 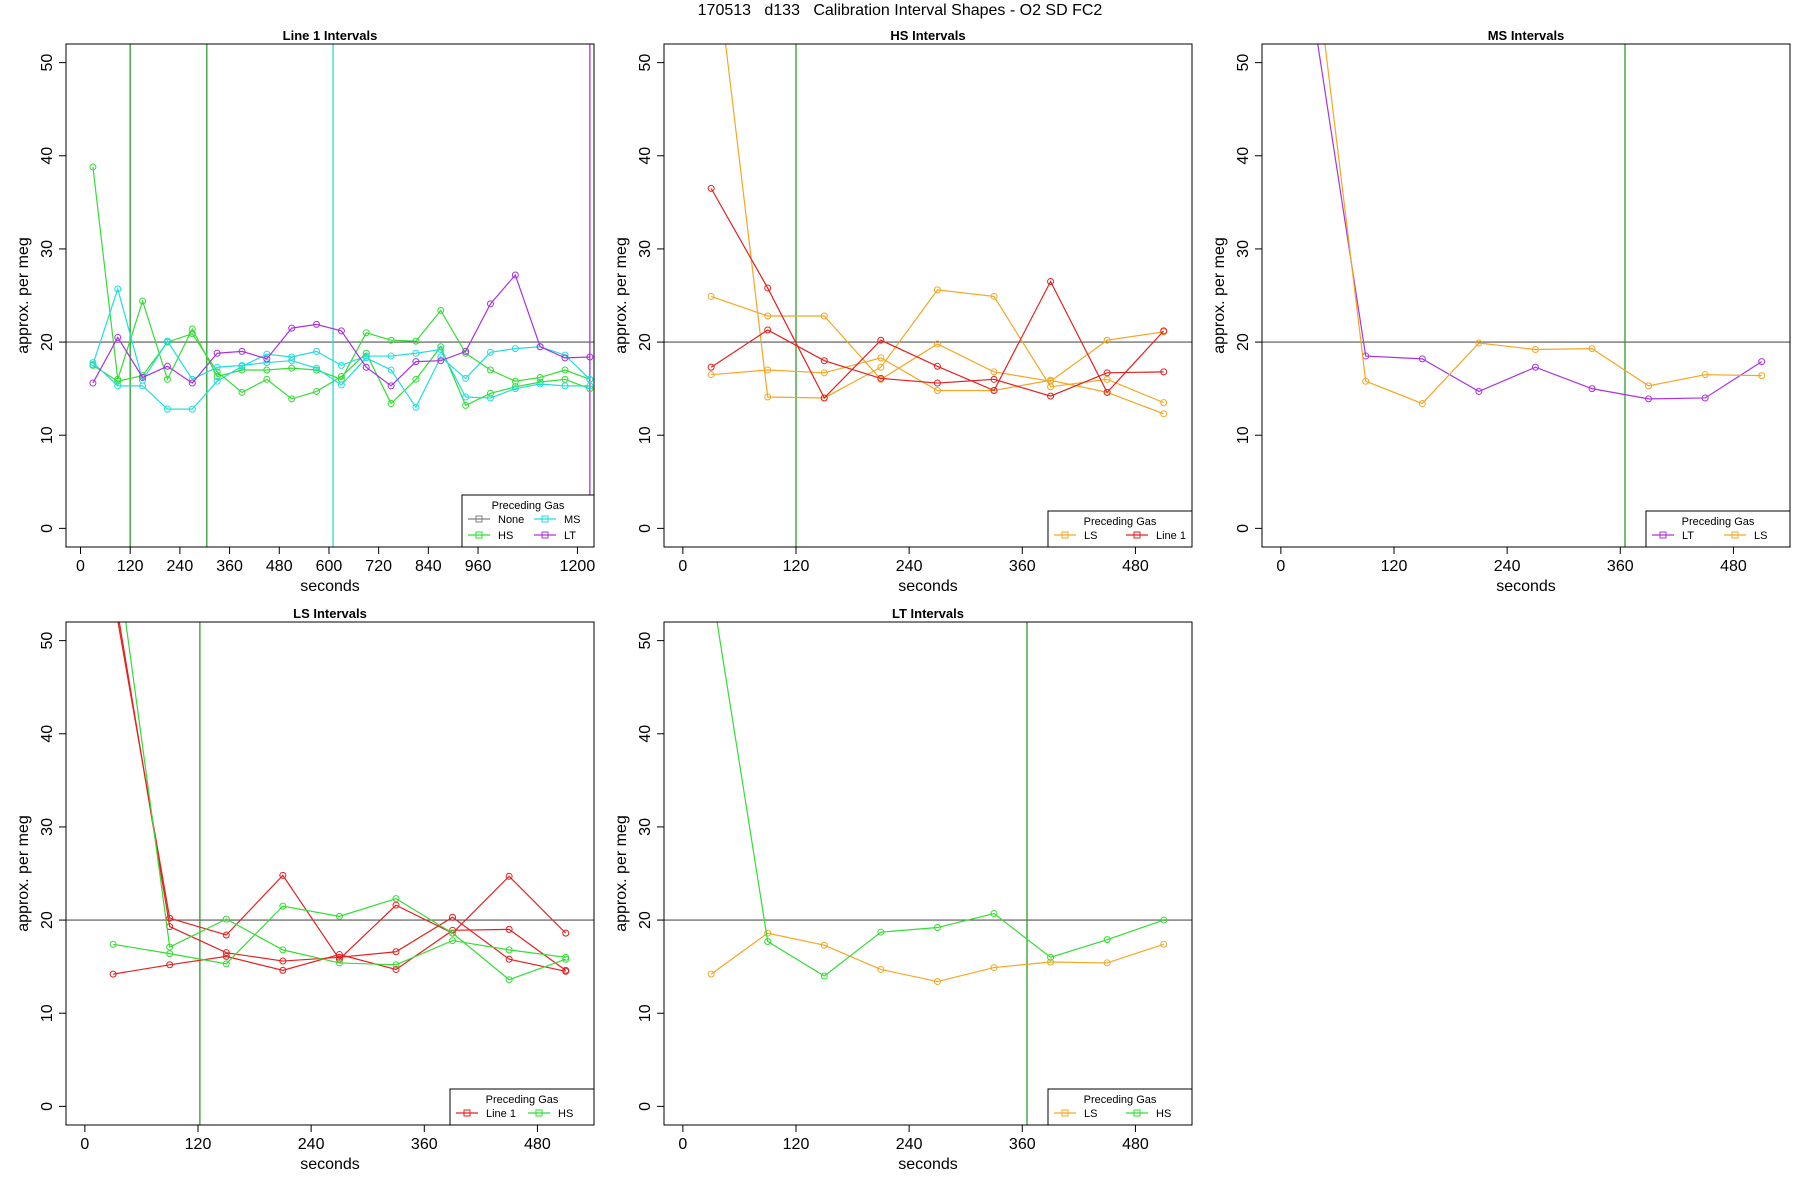 What do you see at coordinates (927, 35) in the screenshot?
I see `panel-title: HS Intervals` at bounding box center [927, 35].